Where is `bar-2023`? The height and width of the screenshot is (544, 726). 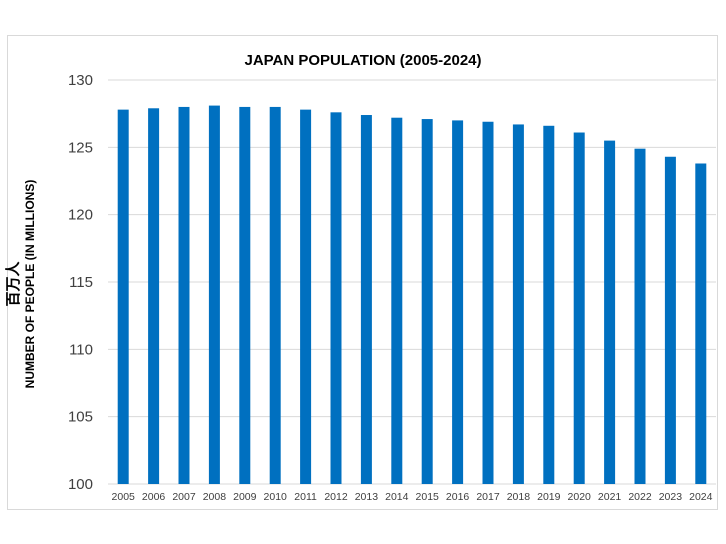 bar-2023 is located at coordinates (670, 320).